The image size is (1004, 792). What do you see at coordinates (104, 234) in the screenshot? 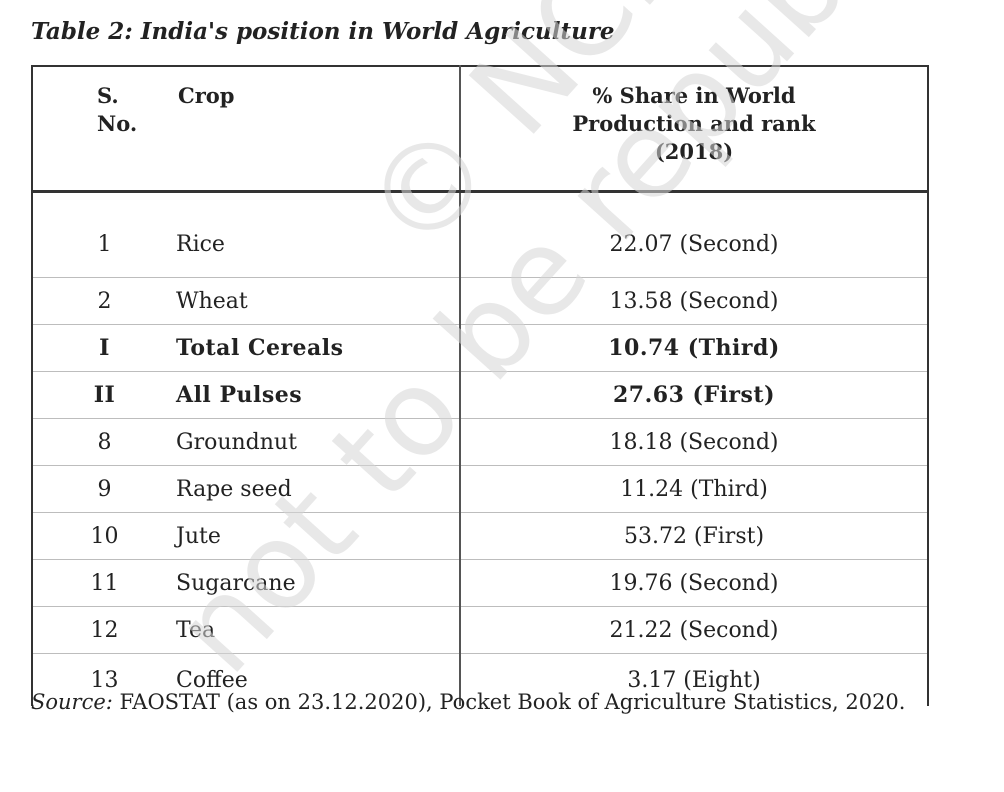
I see `cell-sno: 1` at bounding box center [104, 234].